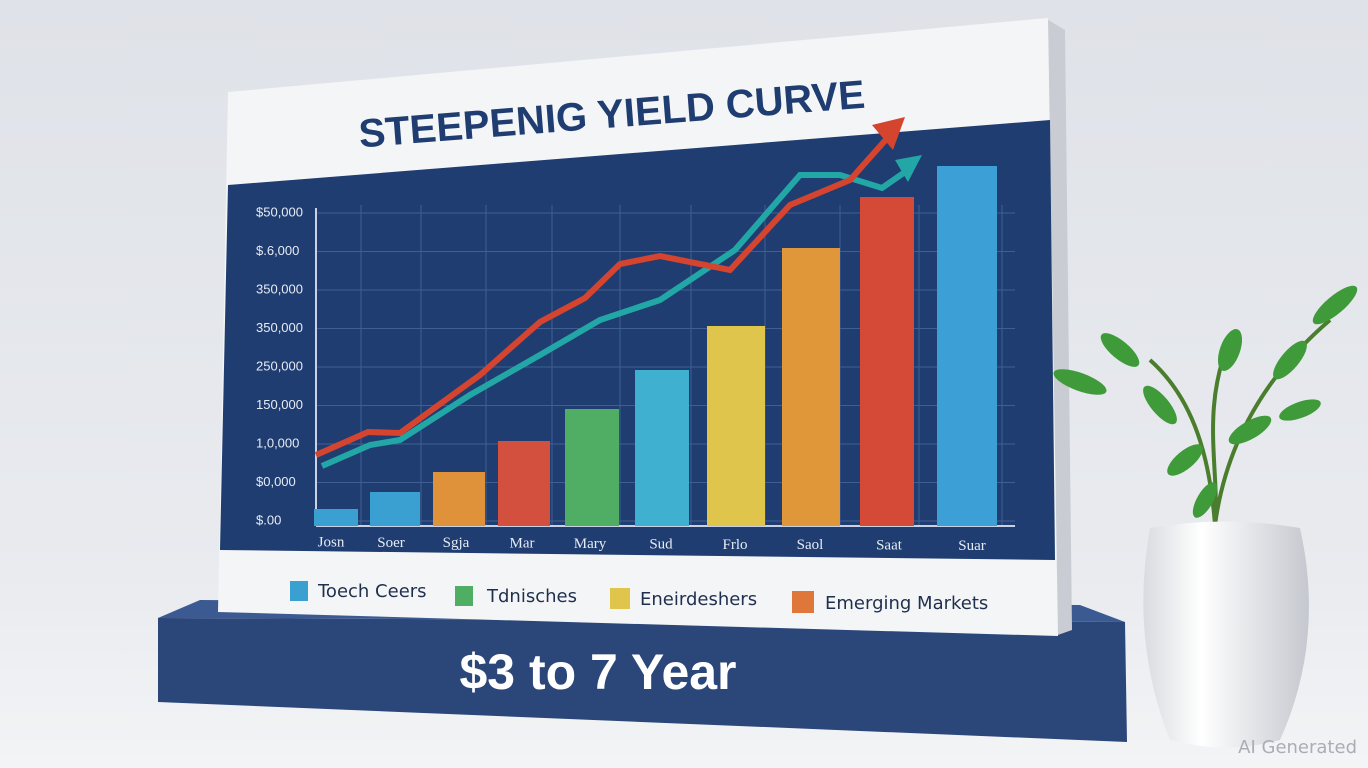 The height and width of the screenshot is (768, 1368). Describe the element at coordinates (889, 546) in the screenshot. I see `x-label: Saat` at that location.